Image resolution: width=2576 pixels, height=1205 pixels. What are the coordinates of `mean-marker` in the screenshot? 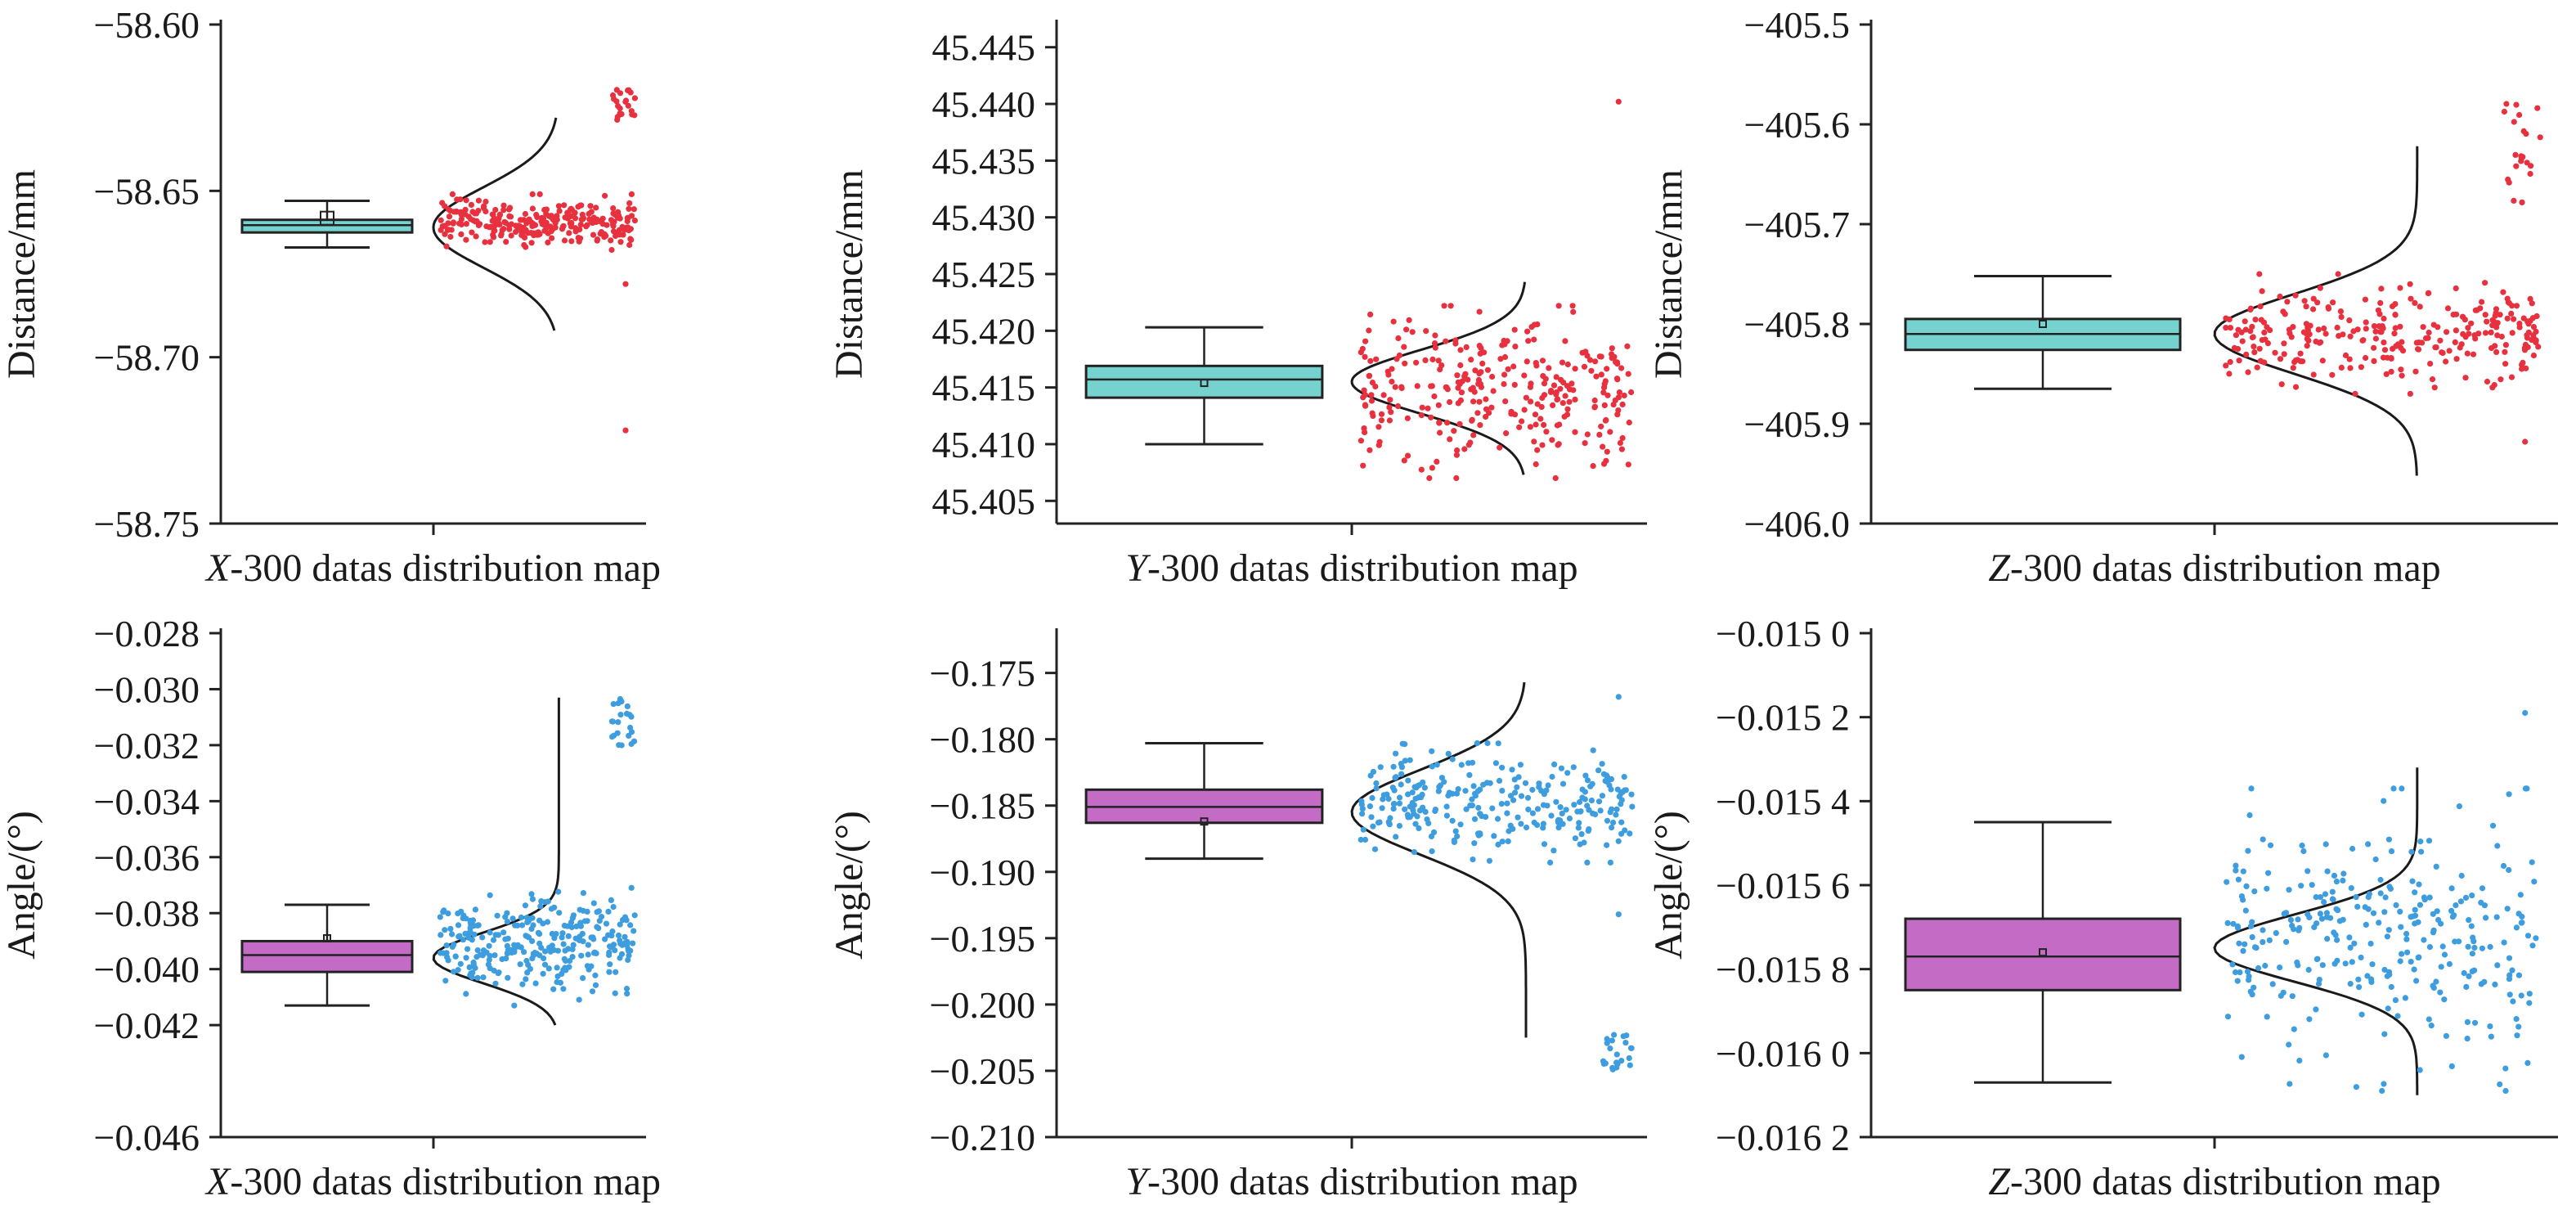 It's located at (1205, 383).